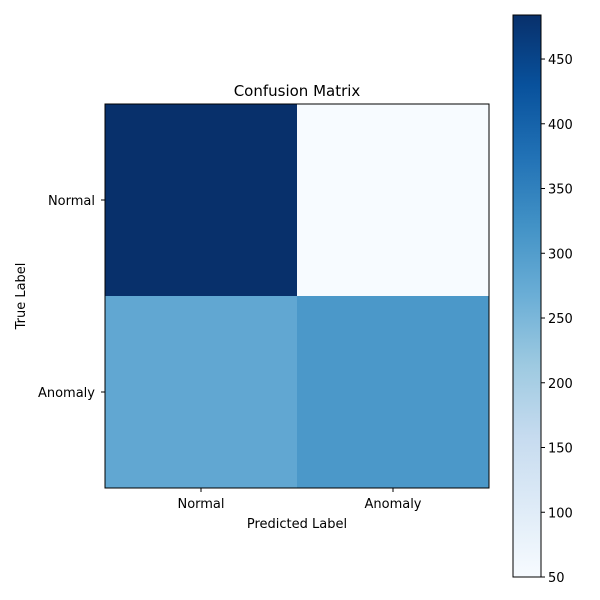 The height and width of the screenshot is (600, 600). What do you see at coordinates (71, 201) in the screenshot?
I see `y-tick-label: Normal` at bounding box center [71, 201].